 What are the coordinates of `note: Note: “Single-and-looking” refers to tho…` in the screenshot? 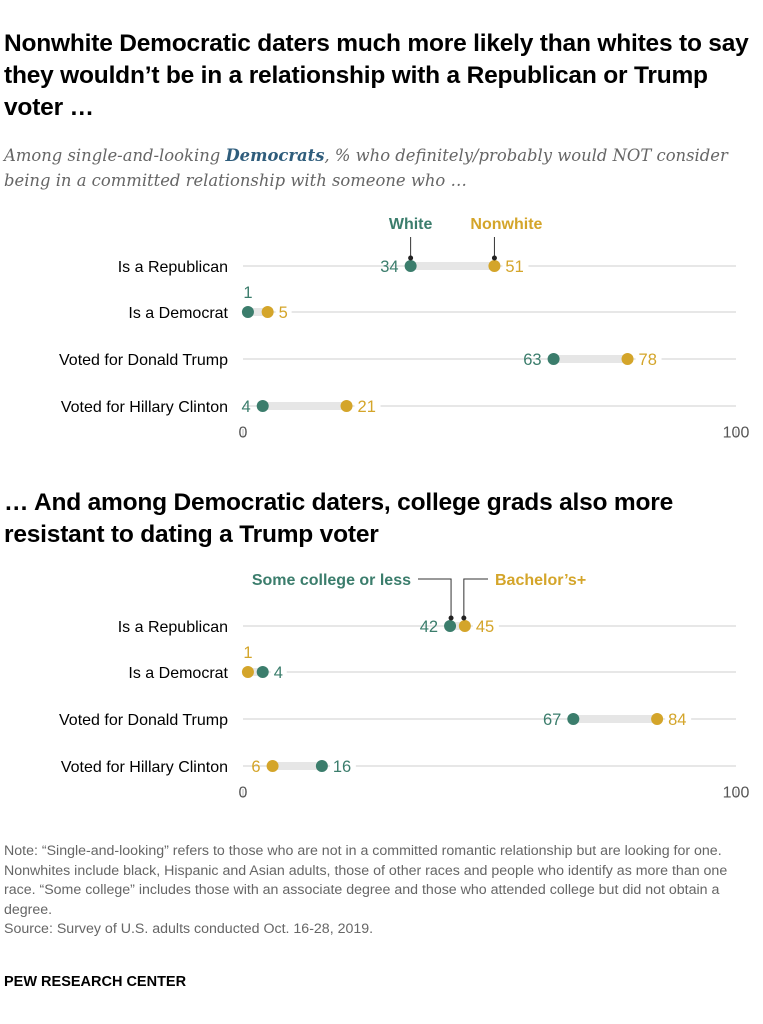 It's located at (381, 891).